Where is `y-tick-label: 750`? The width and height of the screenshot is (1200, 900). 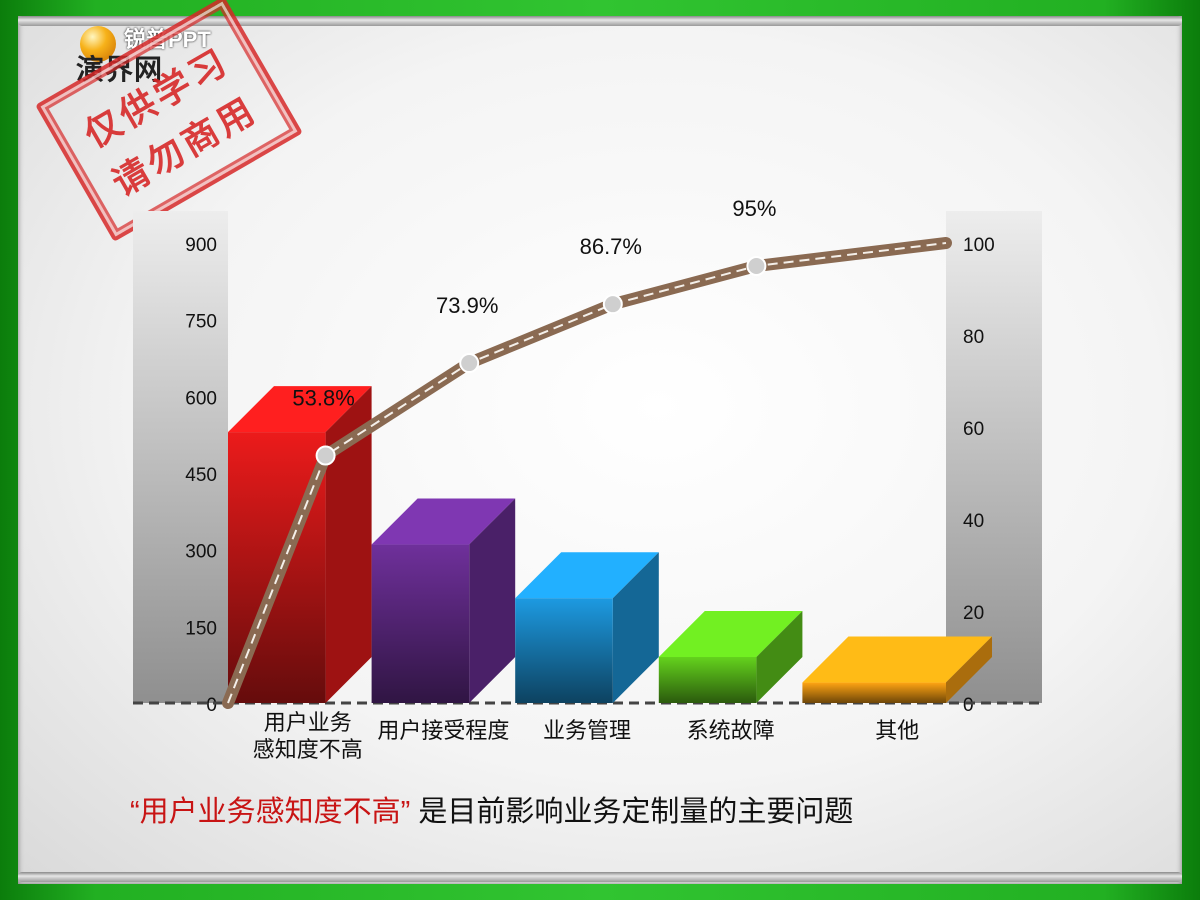
y-tick-label: 750 is located at coordinates (201, 322).